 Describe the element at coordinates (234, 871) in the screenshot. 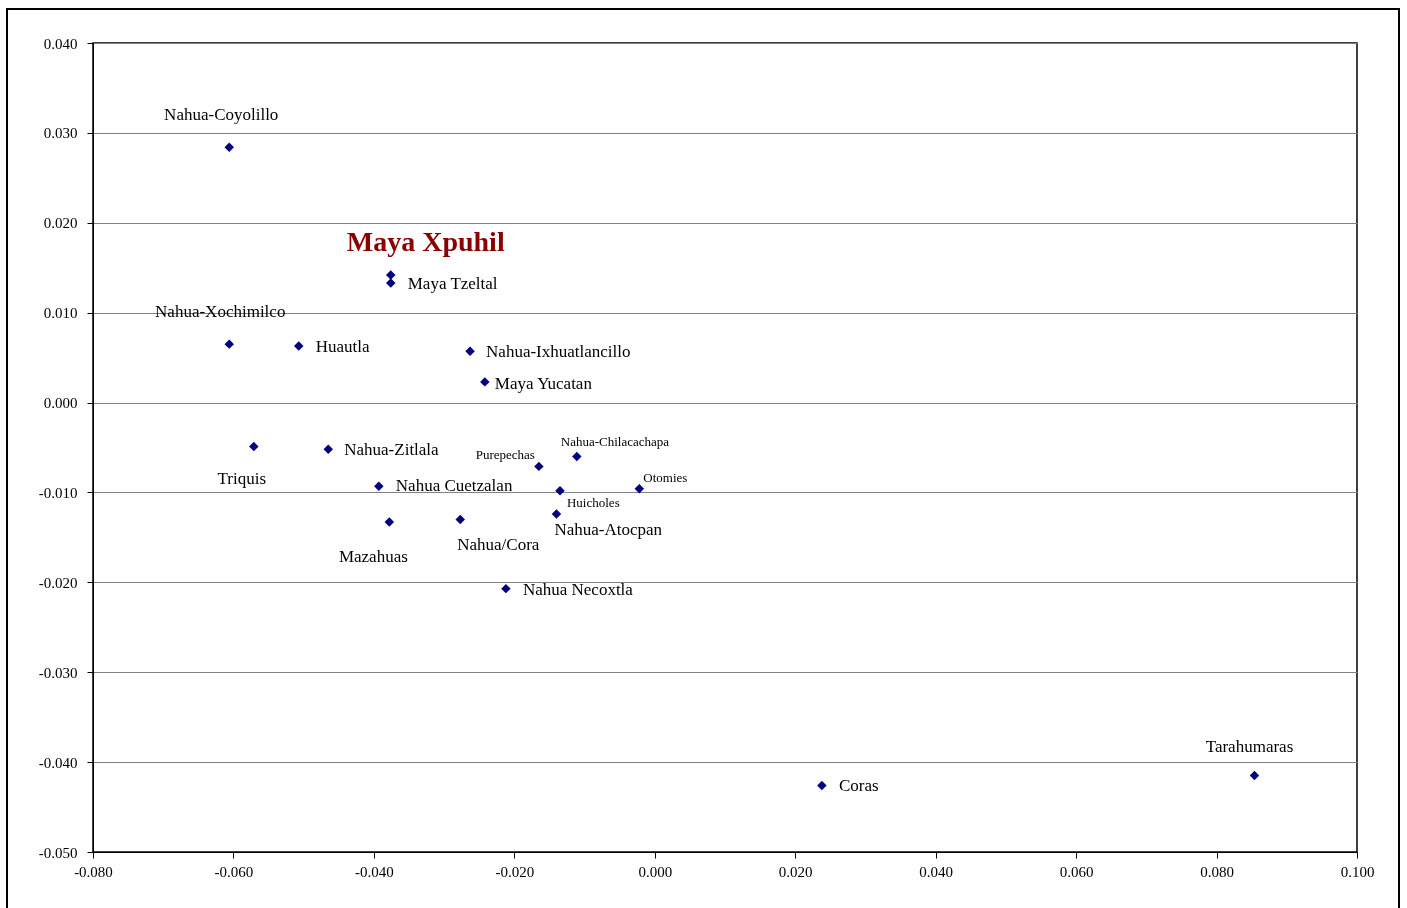

I see `x-tick-label: -0.060` at that location.